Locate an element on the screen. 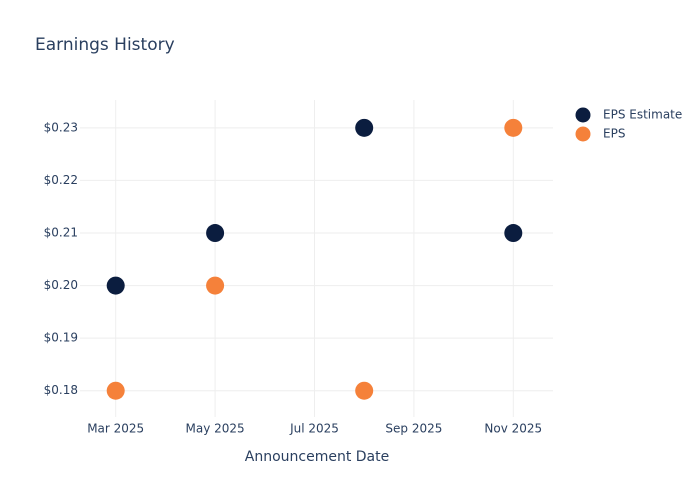 The height and width of the screenshot is (500, 700). y-tick-label: $0.21 is located at coordinates (61, 233).